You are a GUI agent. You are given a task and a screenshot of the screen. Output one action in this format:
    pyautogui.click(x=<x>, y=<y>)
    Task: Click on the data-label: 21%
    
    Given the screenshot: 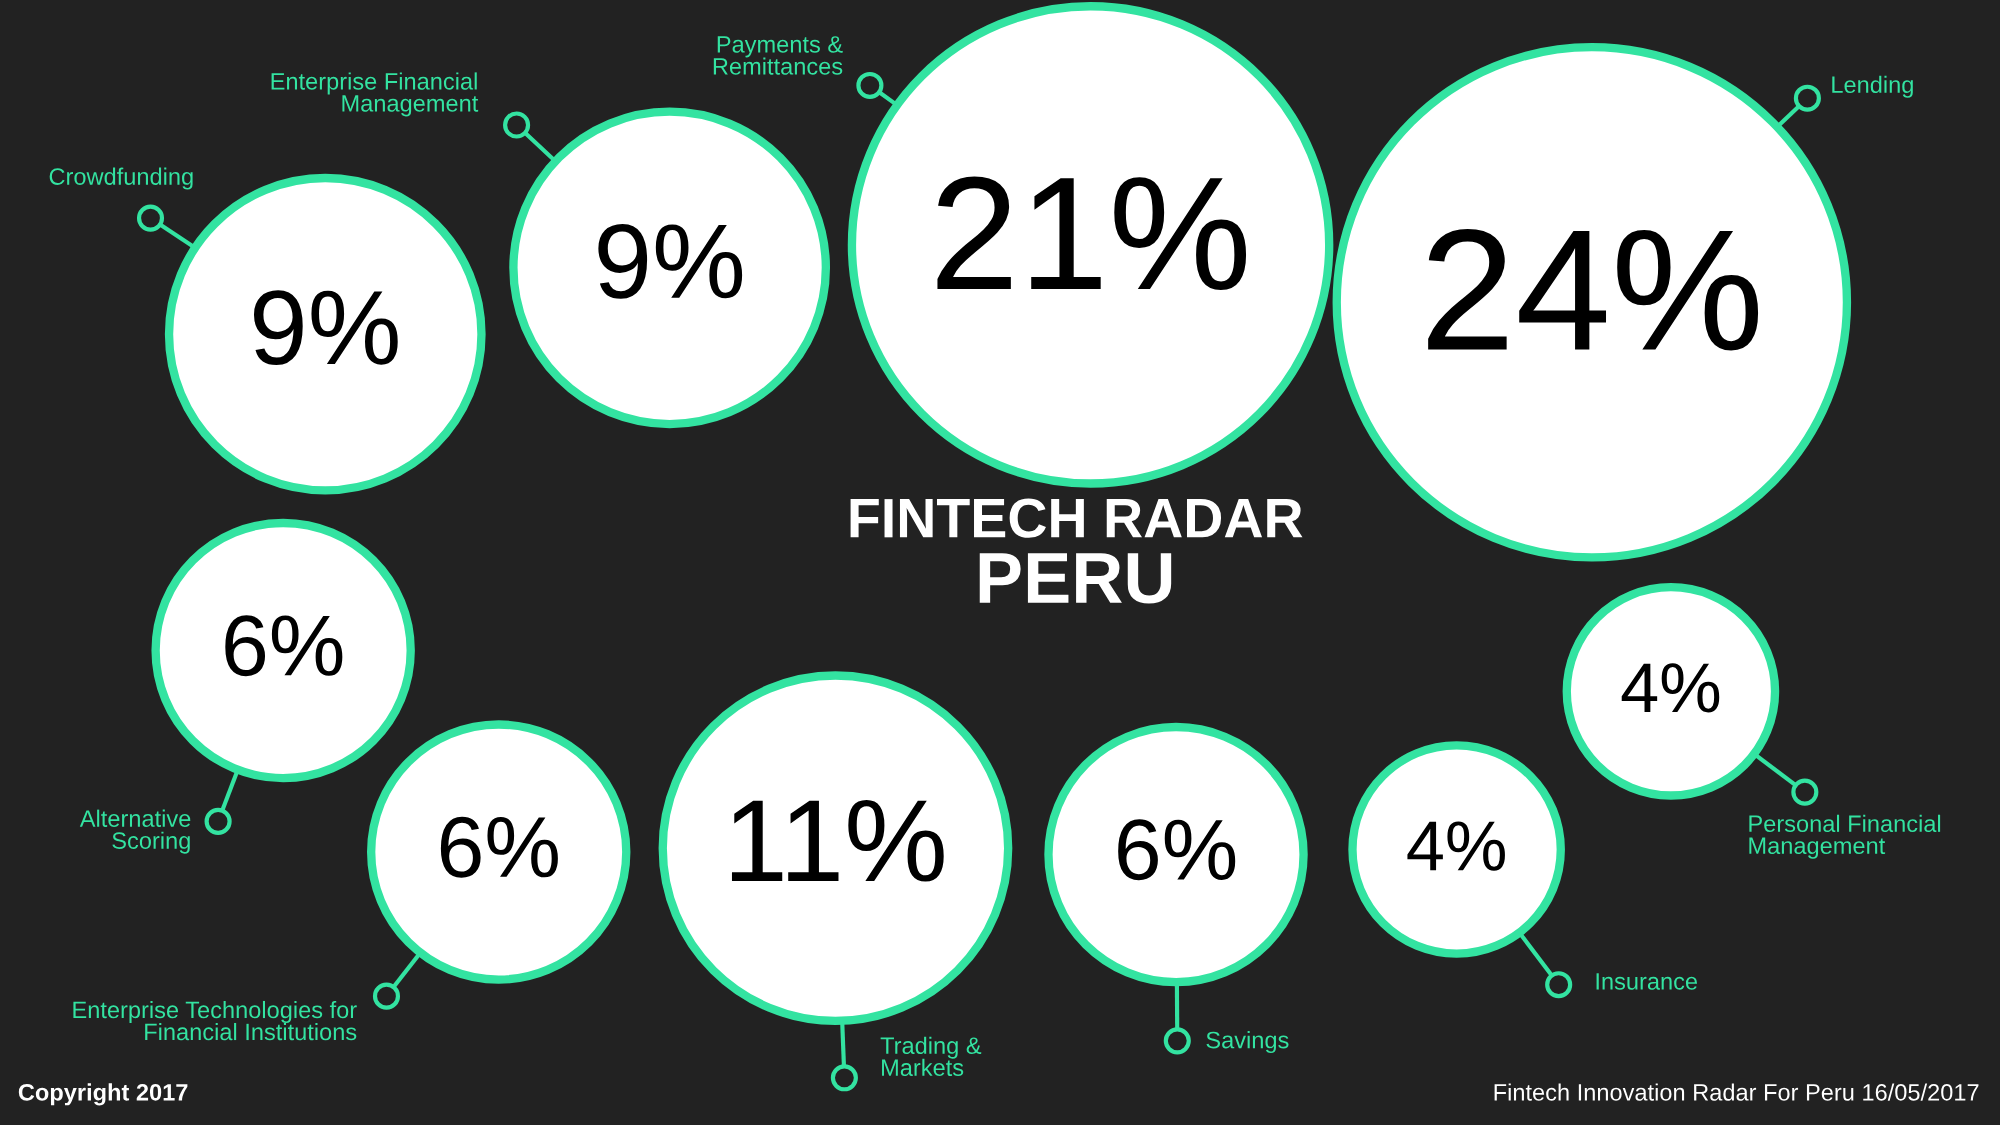 What is the action you would take?
    pyautogui.click(x=1092, y=233)
    